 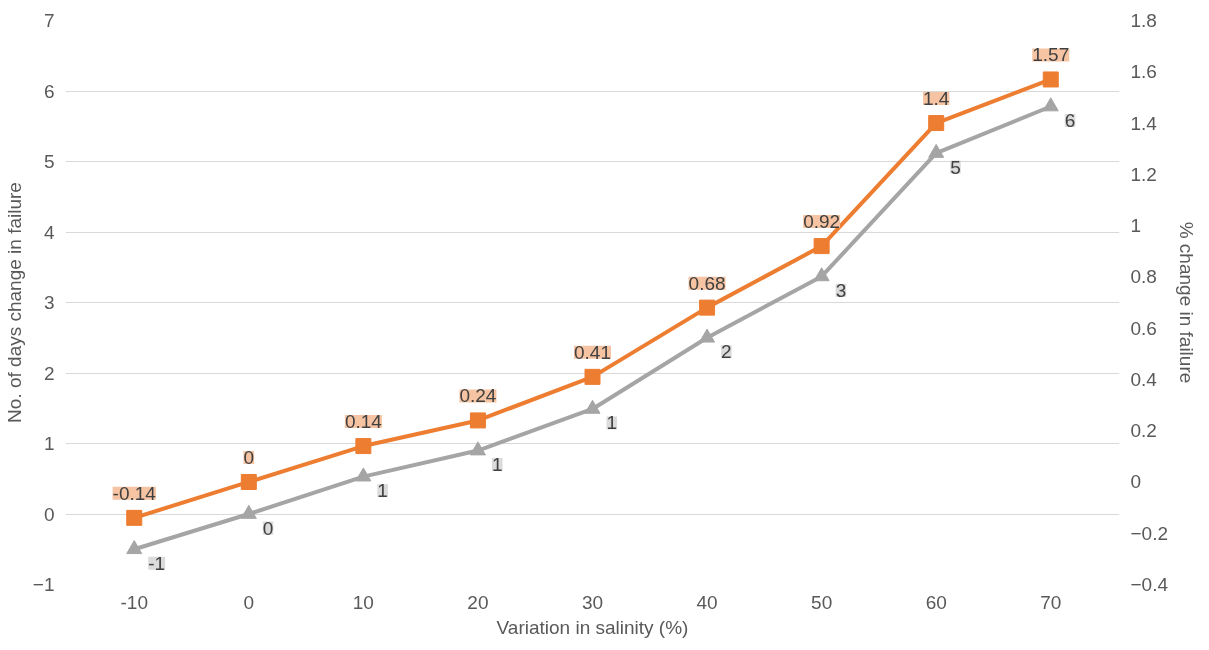 What do you see at coordinates (1136, 482) in the screenshot?
I see `y2-tick-label: 0` at bounding box center [1136, 482].